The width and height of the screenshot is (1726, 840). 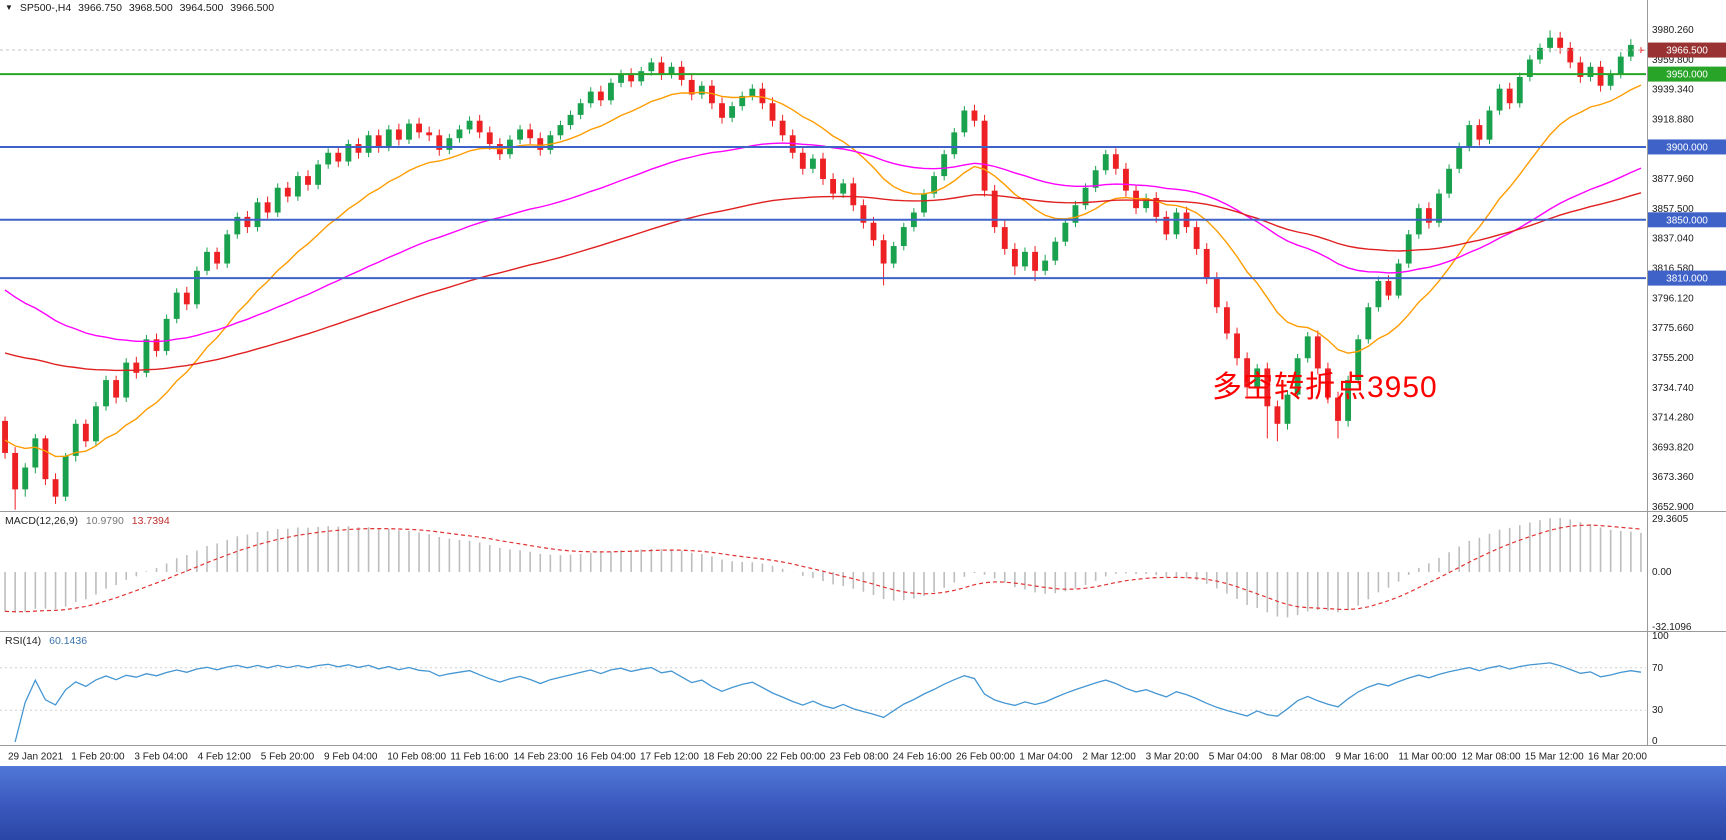 I want to click on macd-indicator-label: MACD(12,26,9) 10.9790 13.7394, so click(x=87, y=521).